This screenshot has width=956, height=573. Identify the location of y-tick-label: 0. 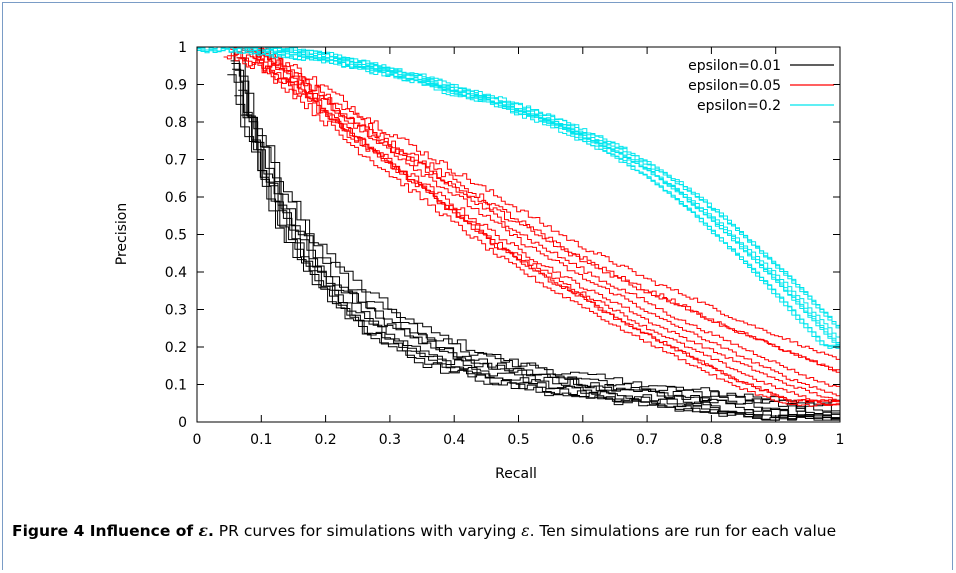
(182, 423).